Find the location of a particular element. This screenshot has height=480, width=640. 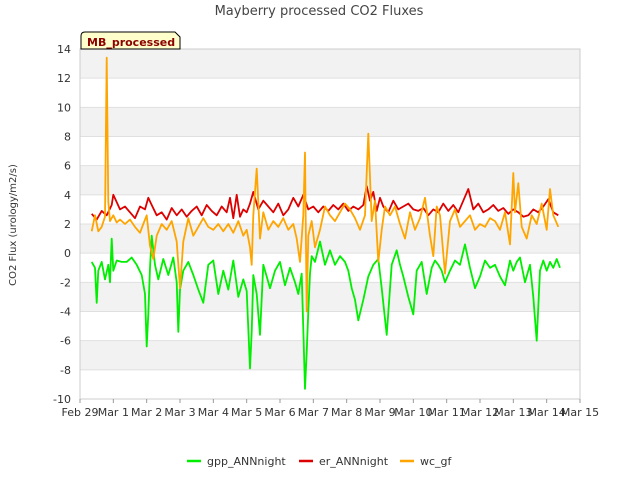

y-tick-label: 0 is located at coordinates (67, 253).